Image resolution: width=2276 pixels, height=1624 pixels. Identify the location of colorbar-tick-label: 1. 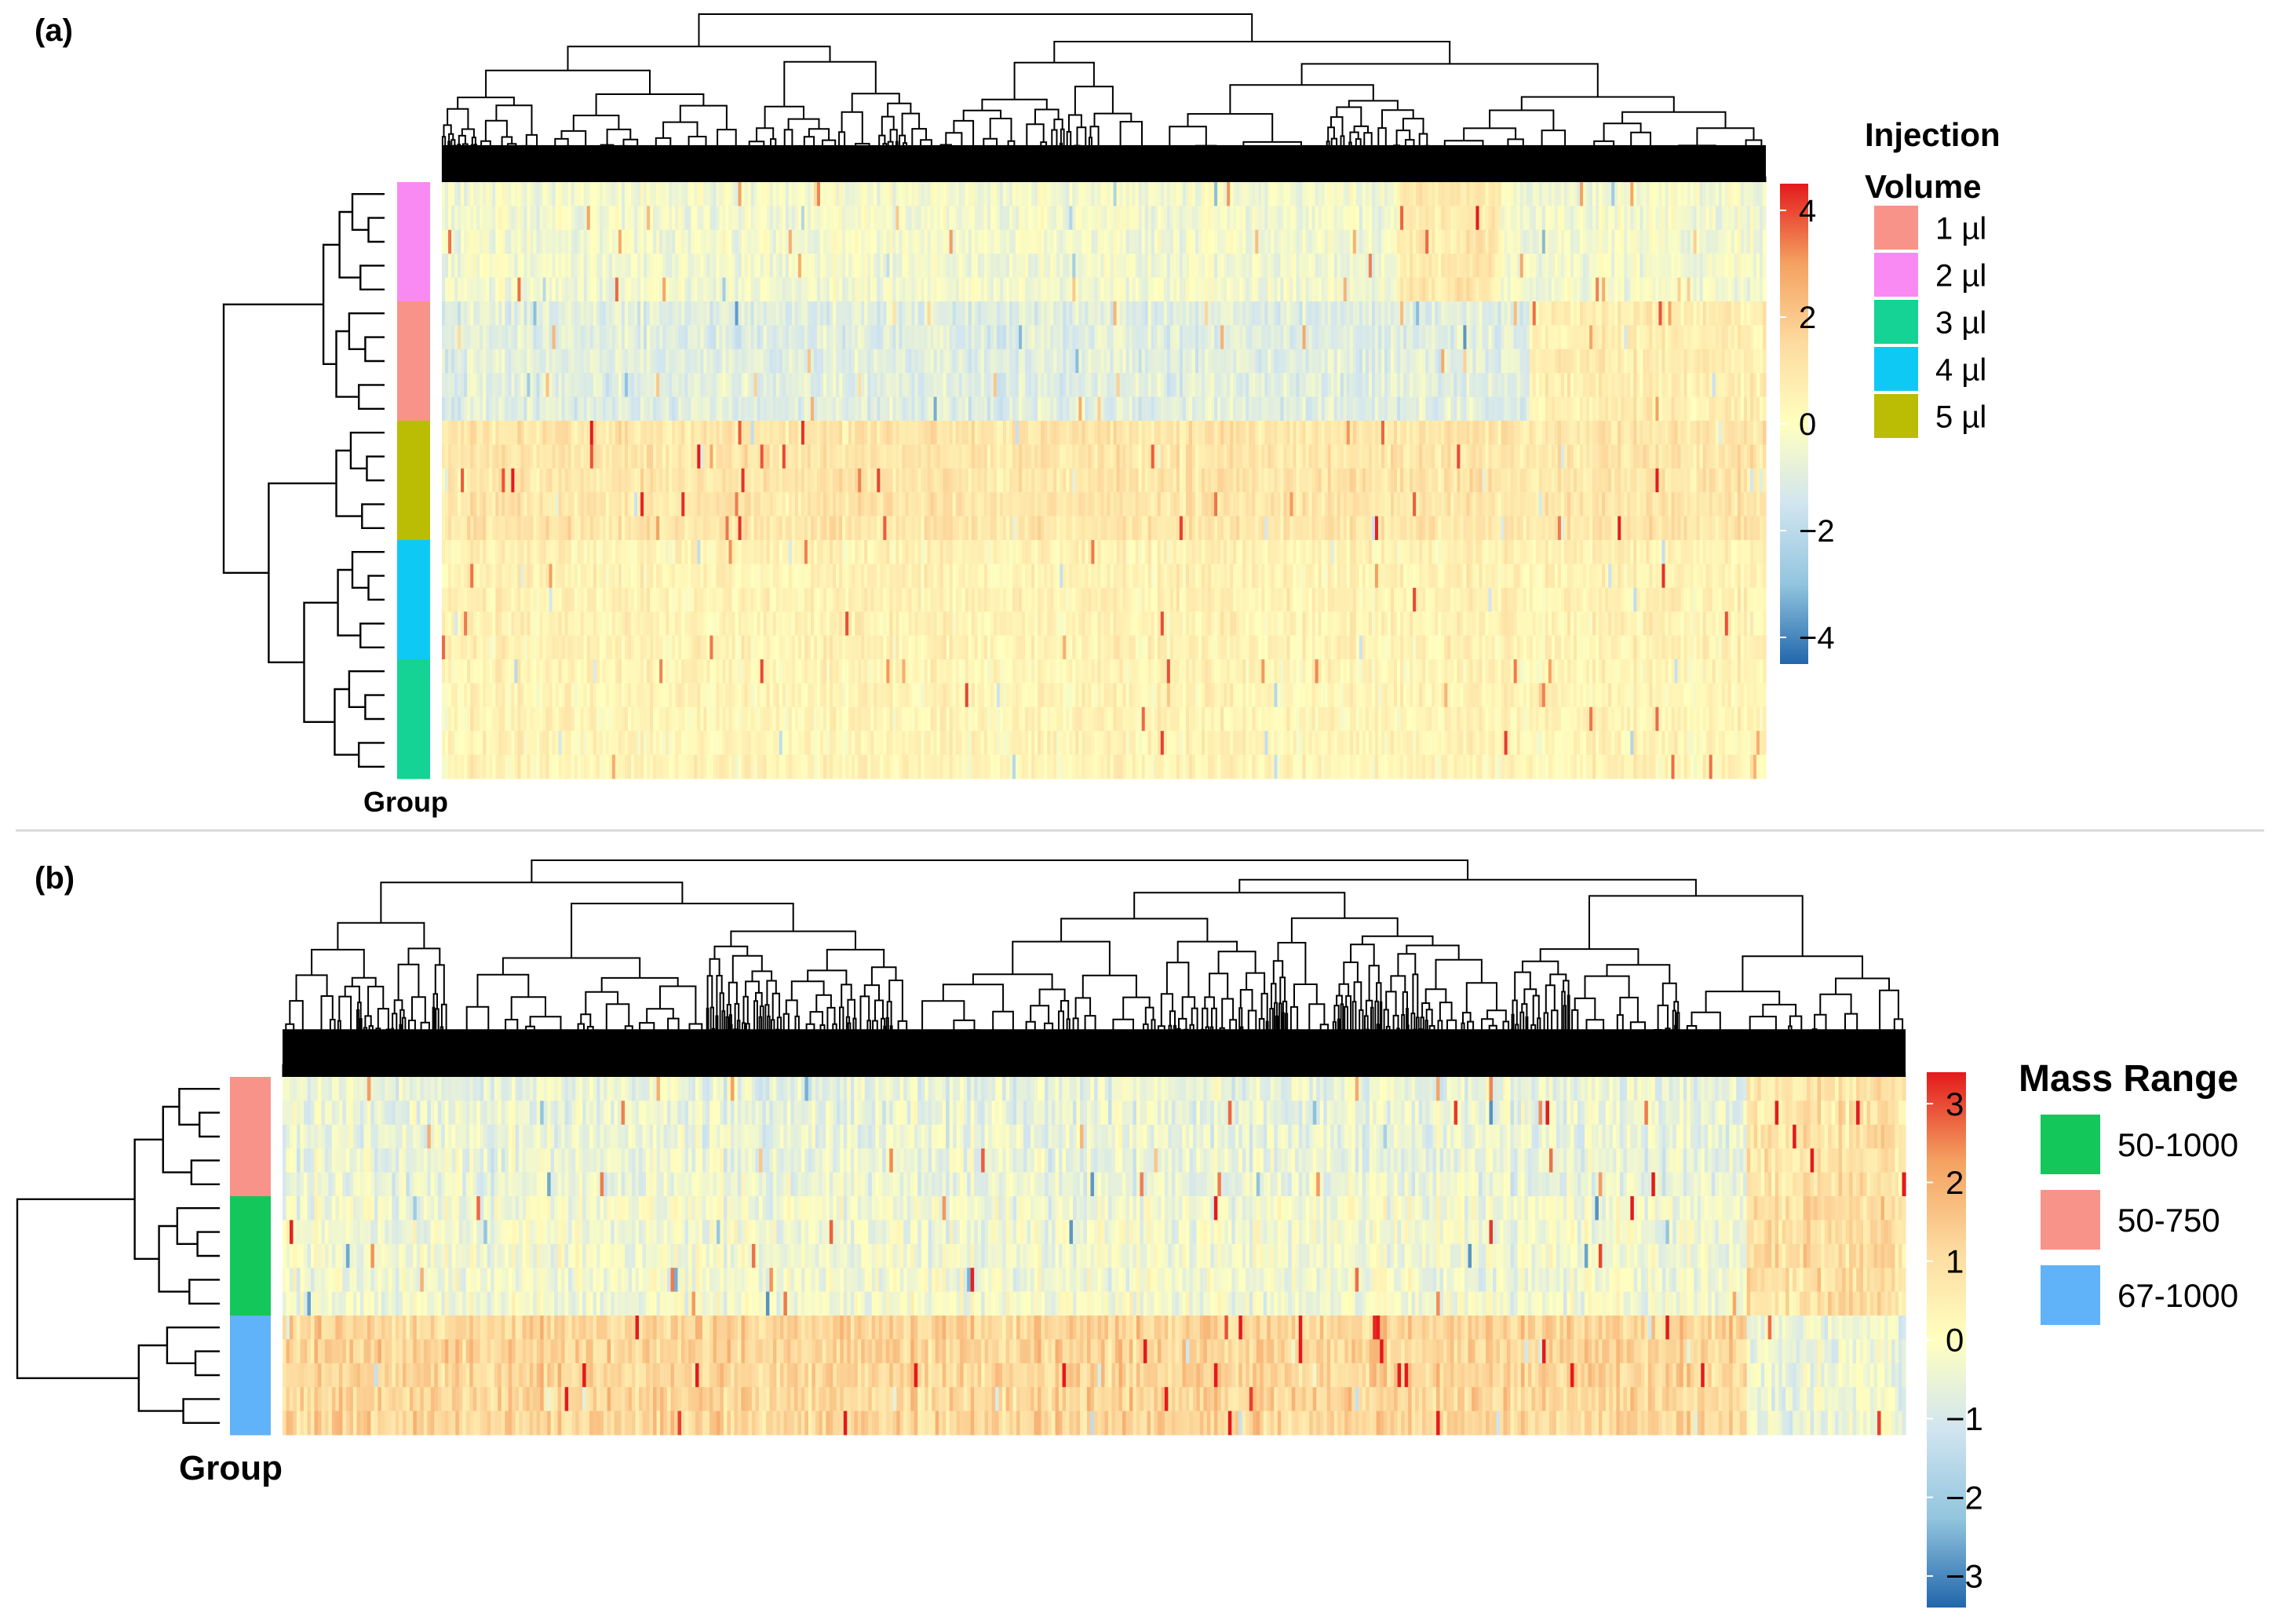
(1955, 1261).